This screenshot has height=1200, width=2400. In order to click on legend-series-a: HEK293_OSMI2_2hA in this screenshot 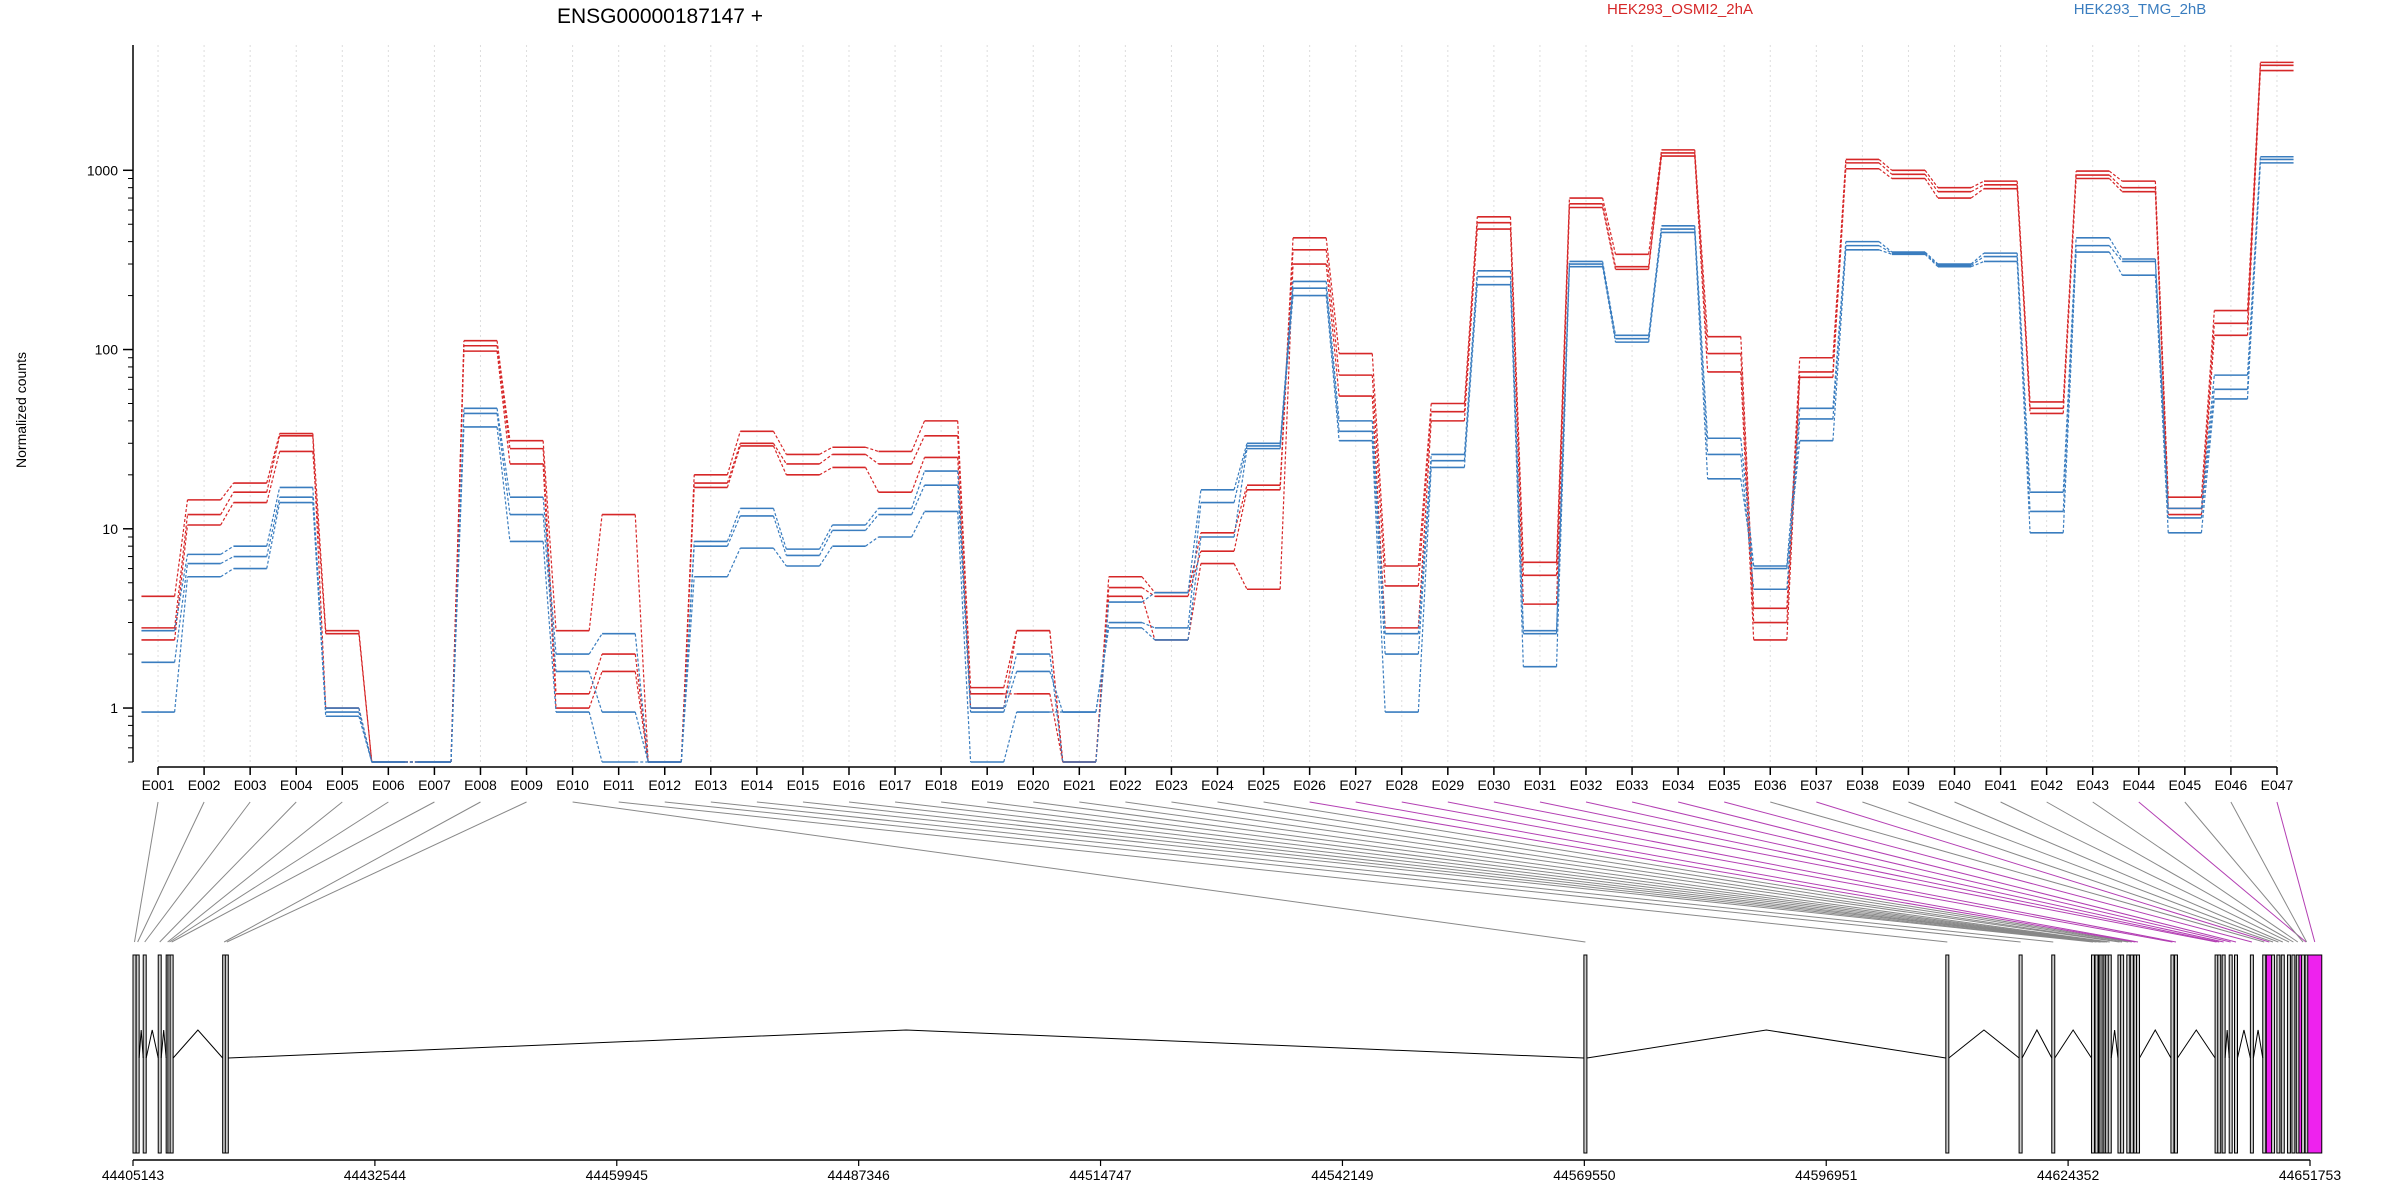, I will do `click(1680, 9)`.